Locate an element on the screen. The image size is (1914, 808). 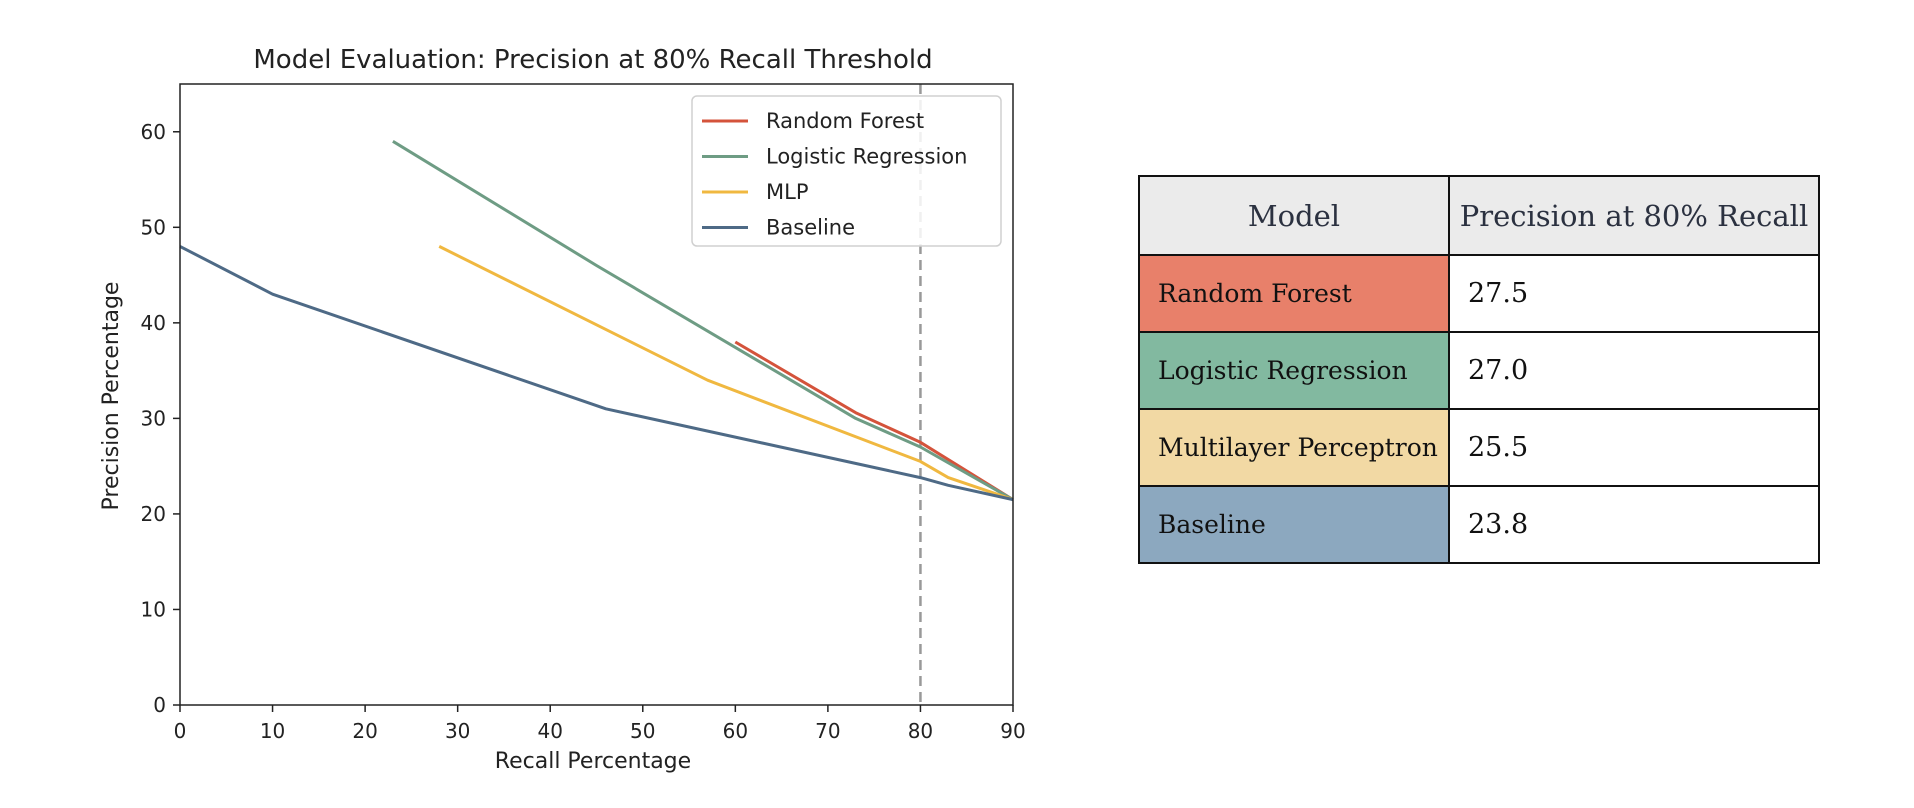
x-tick-label-60: 60 is located at coordinates (735, 731).